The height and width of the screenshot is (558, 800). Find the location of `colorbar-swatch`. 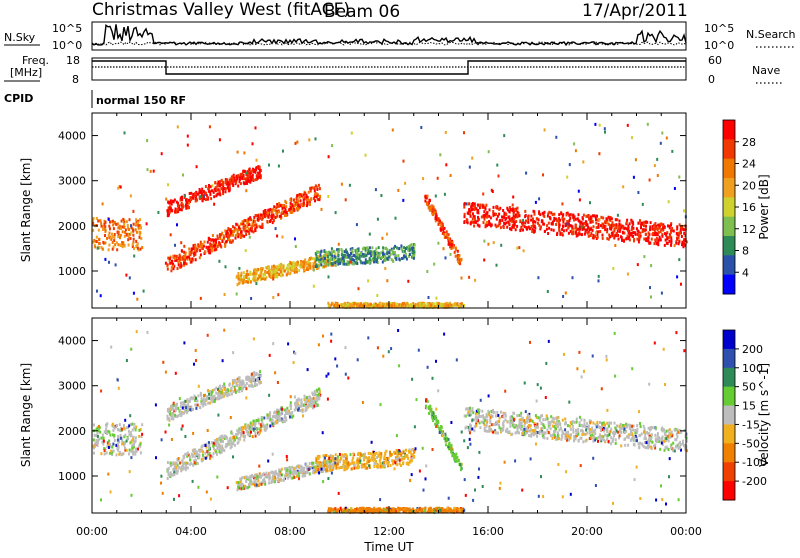

colorbar-swatch is located at coordinates (729, 149).